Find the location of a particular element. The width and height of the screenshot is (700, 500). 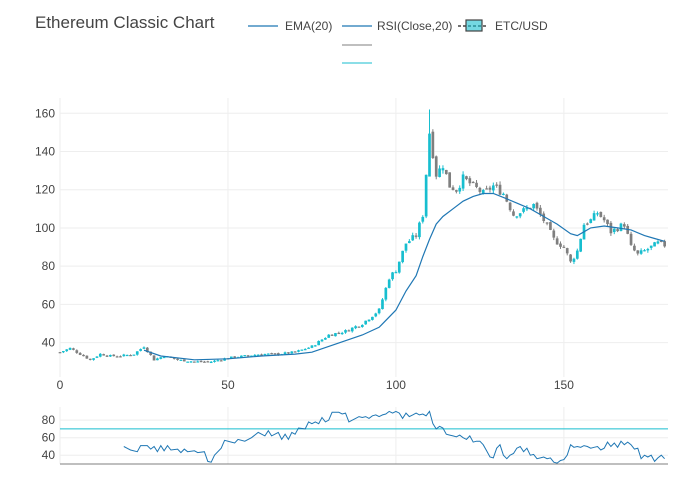

chart-title: Ethereum Classic Chart is located at coordinates (125, 22).